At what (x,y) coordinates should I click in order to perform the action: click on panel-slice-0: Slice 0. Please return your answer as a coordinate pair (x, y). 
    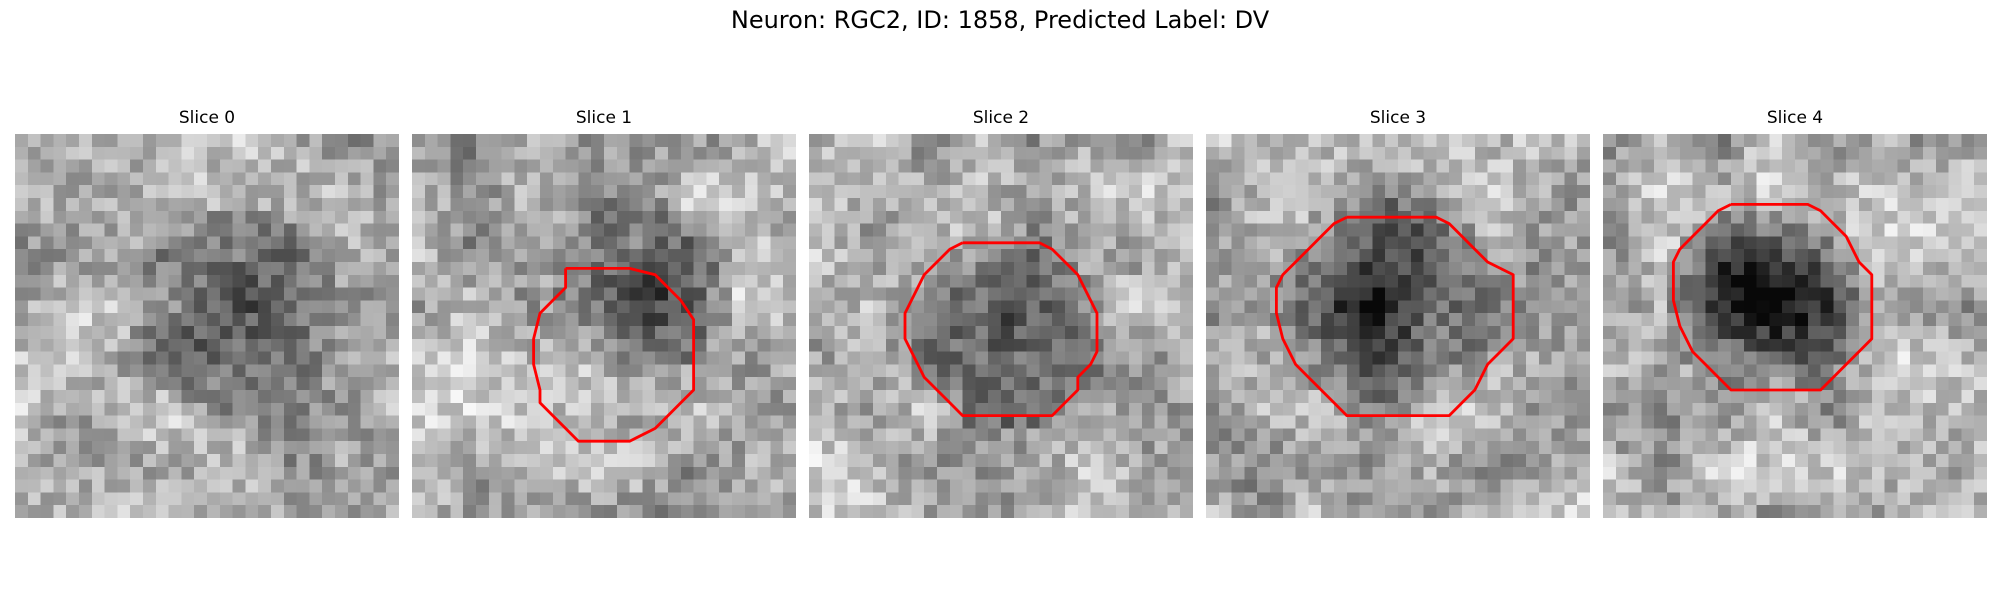
    Looking at the image, I should click on (207, 314).